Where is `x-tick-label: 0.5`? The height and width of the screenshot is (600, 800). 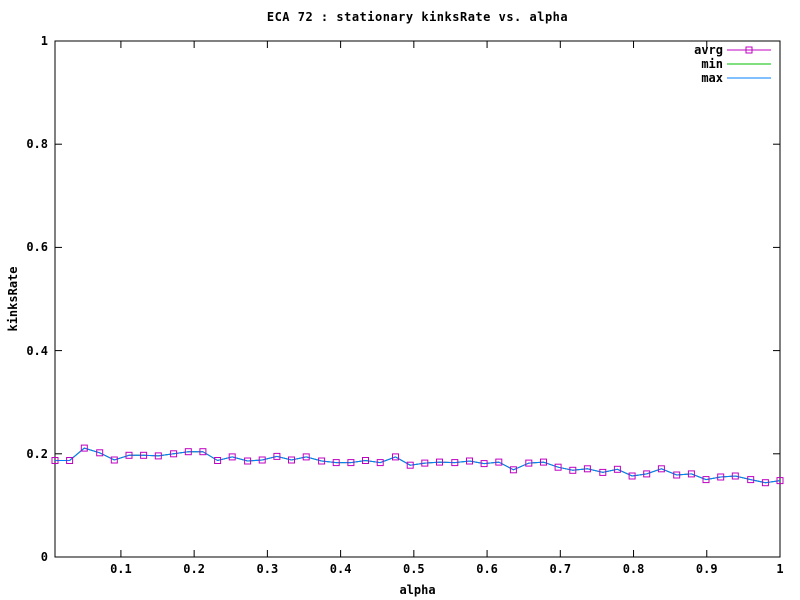 x-tick-label: 0.5 is located at coordinates (413, 569).